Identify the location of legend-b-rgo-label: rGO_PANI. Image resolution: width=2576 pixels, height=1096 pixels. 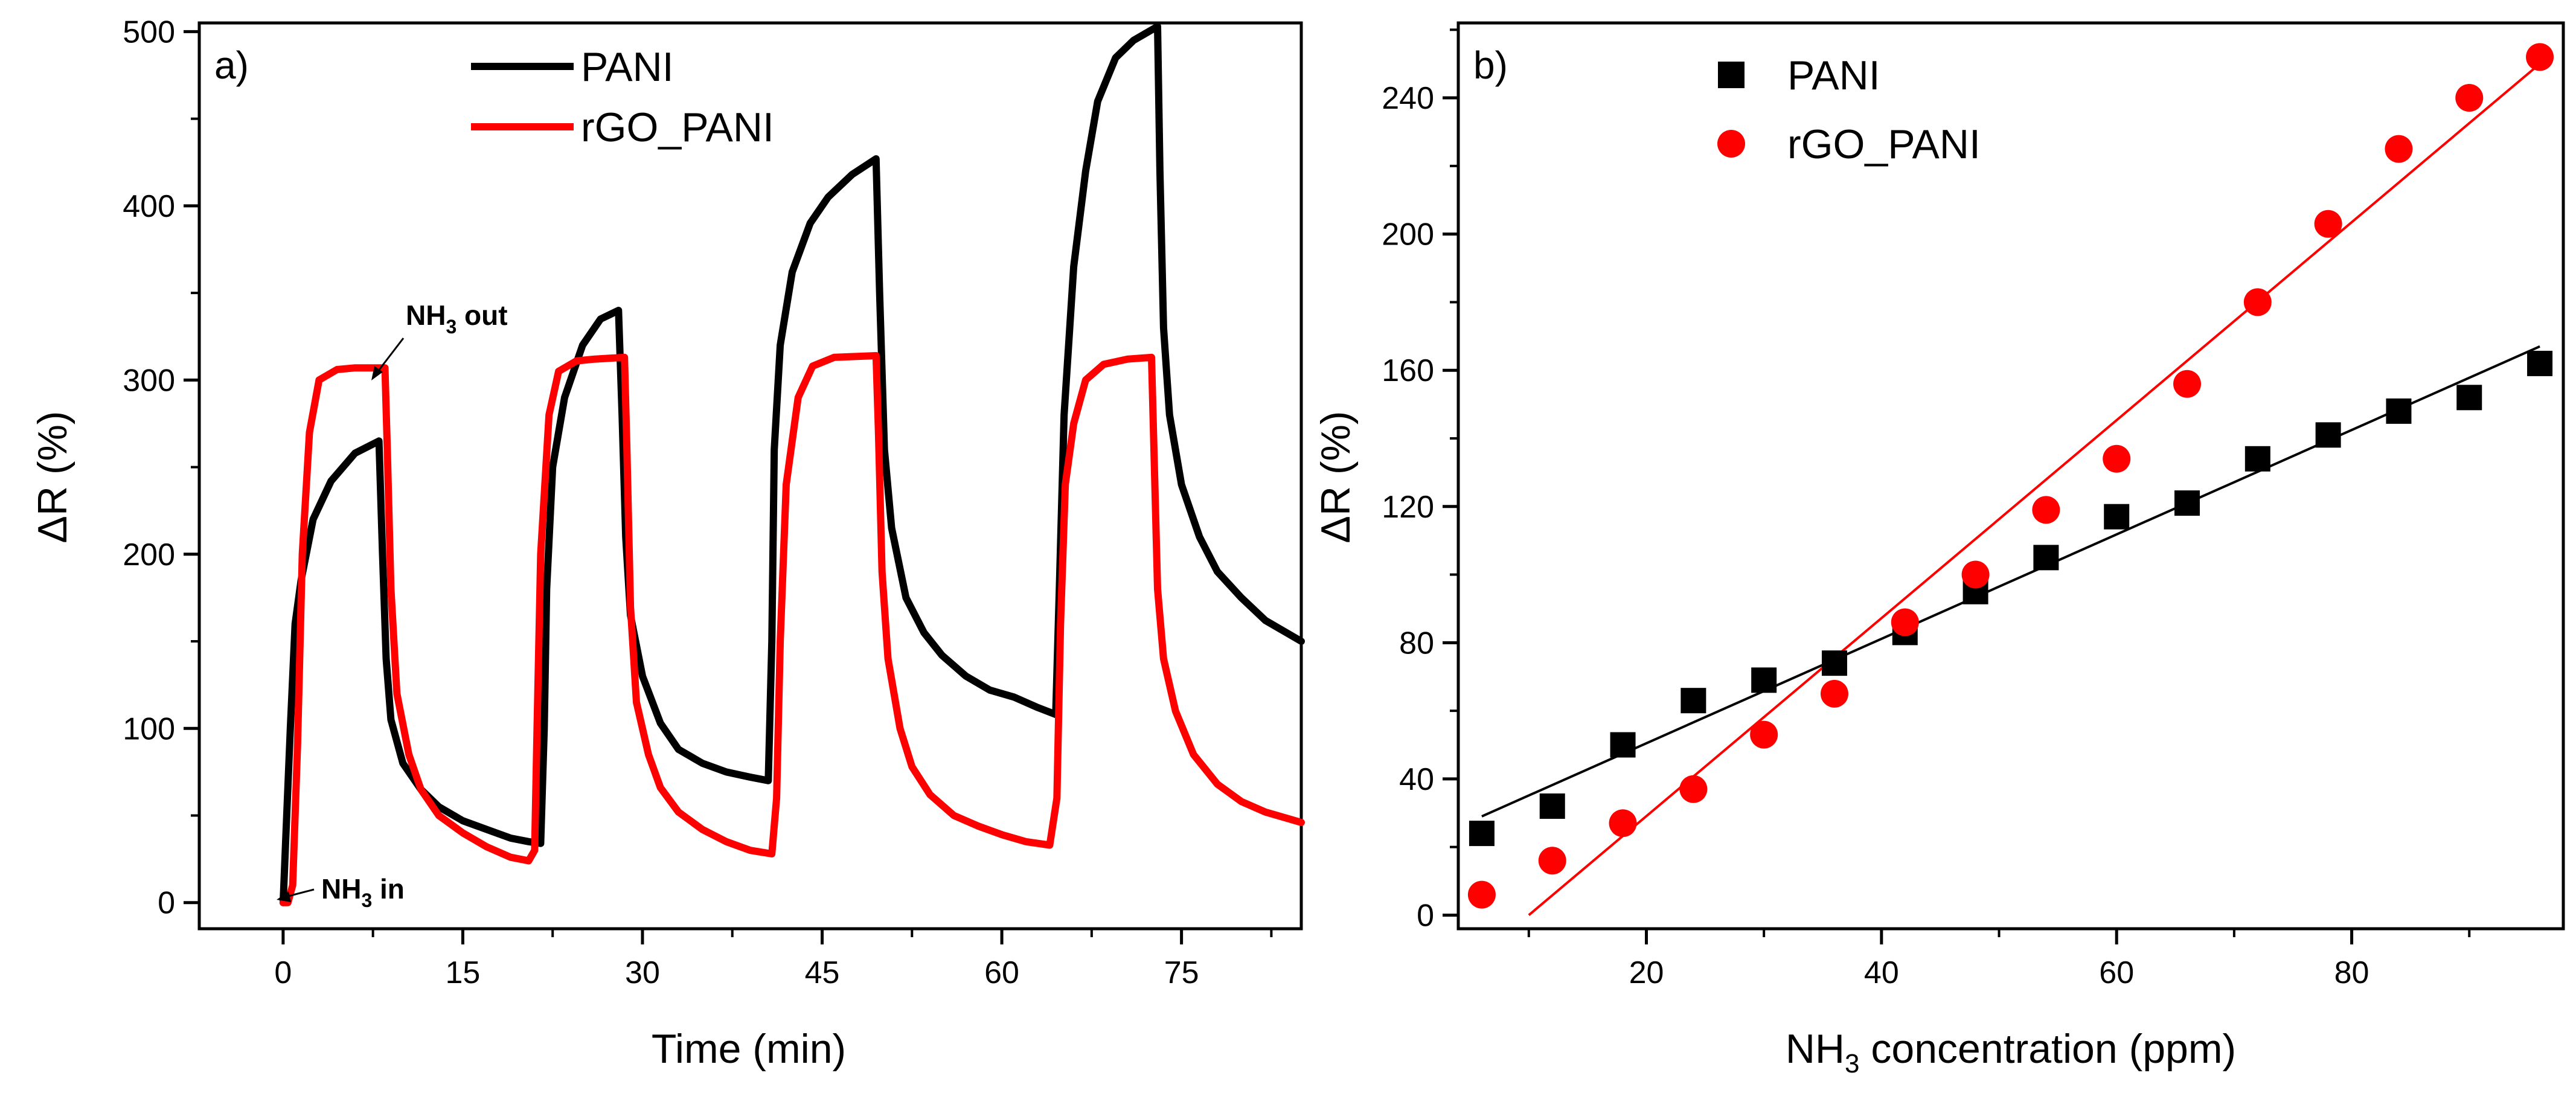
(1884, 144).